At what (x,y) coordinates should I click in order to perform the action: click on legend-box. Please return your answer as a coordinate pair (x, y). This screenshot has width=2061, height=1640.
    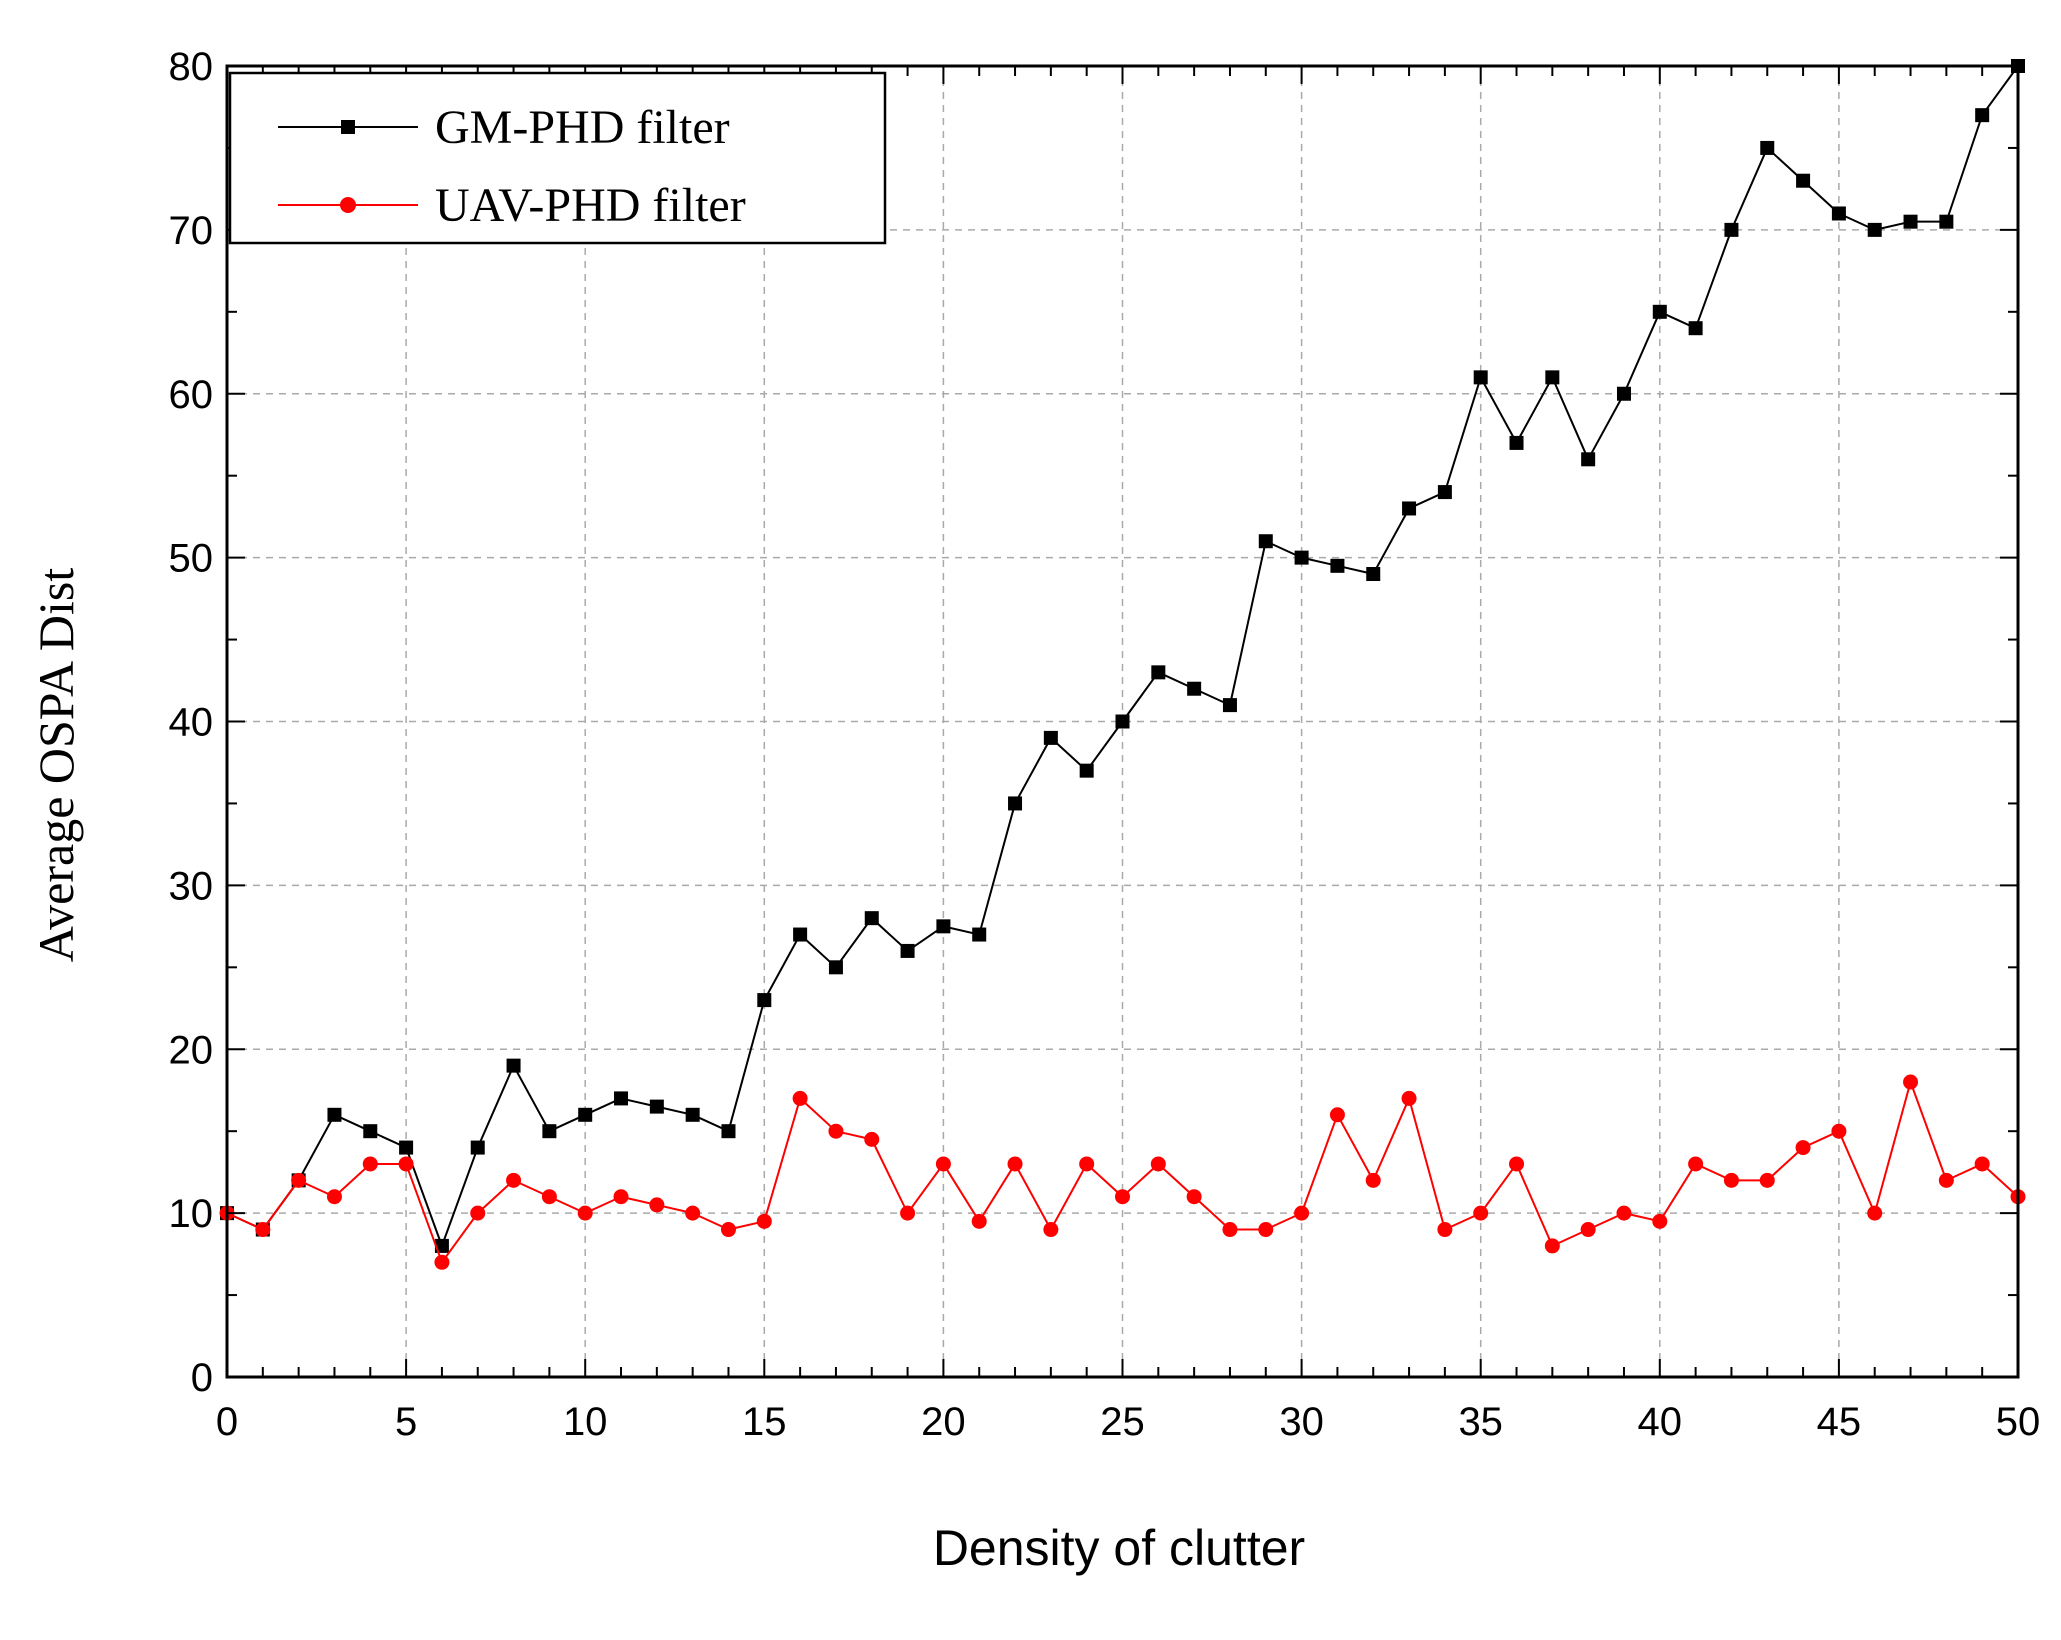
    Looking at the image, I should click on (557, 158).